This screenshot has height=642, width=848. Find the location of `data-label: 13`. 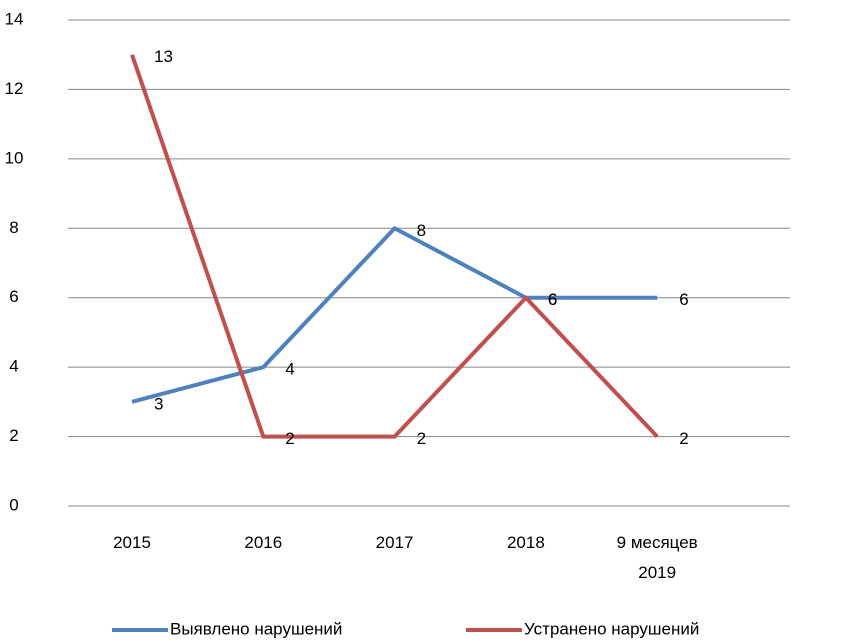

data-label: 13 is located at coordinates (163, 56).